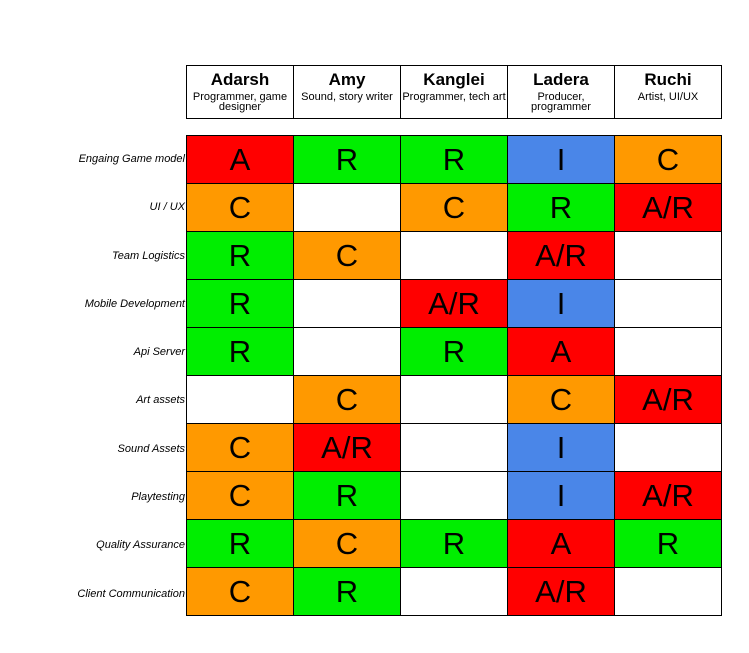  I want to click on person-role: Producer, programmer, so click(561, 102).